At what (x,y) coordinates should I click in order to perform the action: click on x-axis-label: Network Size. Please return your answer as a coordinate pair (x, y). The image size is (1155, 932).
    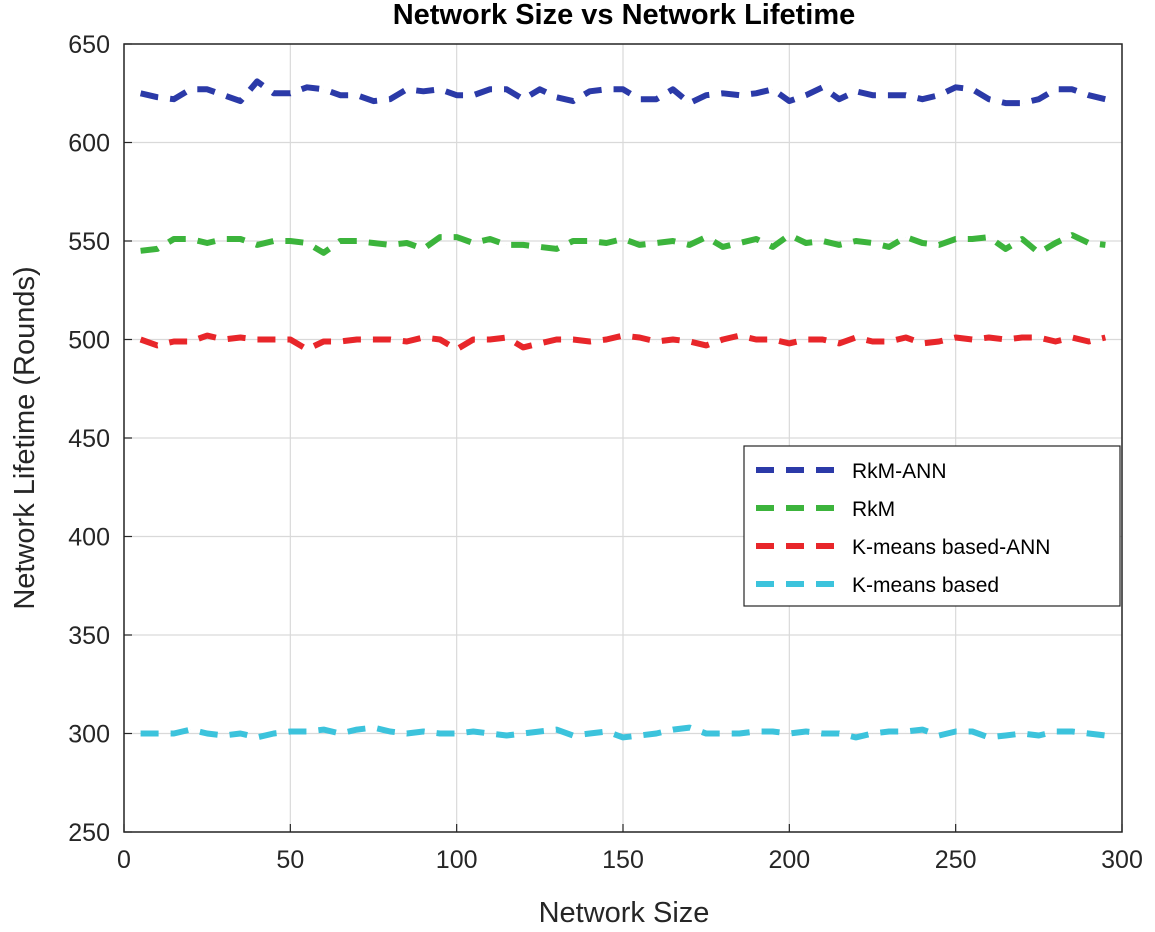
    Looking at the image, I should click on (624, 913).